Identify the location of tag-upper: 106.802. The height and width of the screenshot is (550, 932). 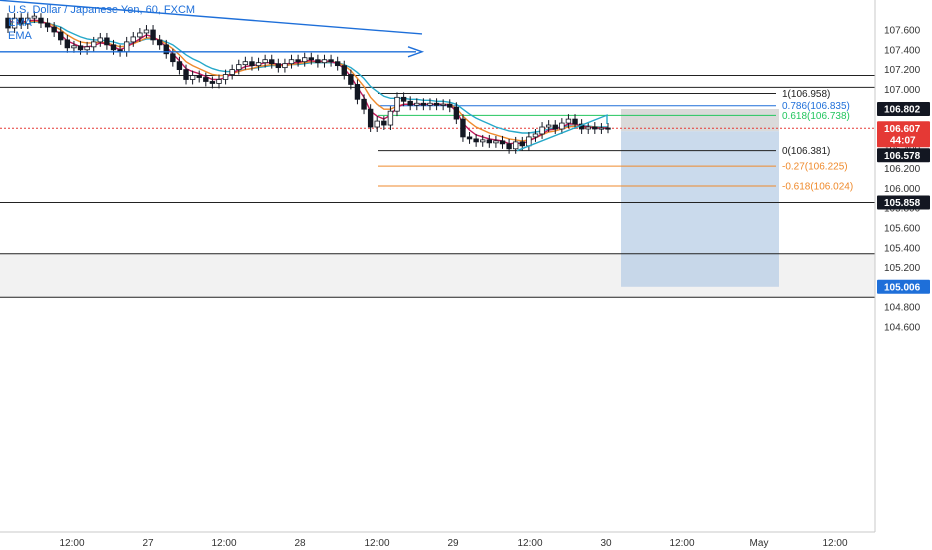
(902, 110).